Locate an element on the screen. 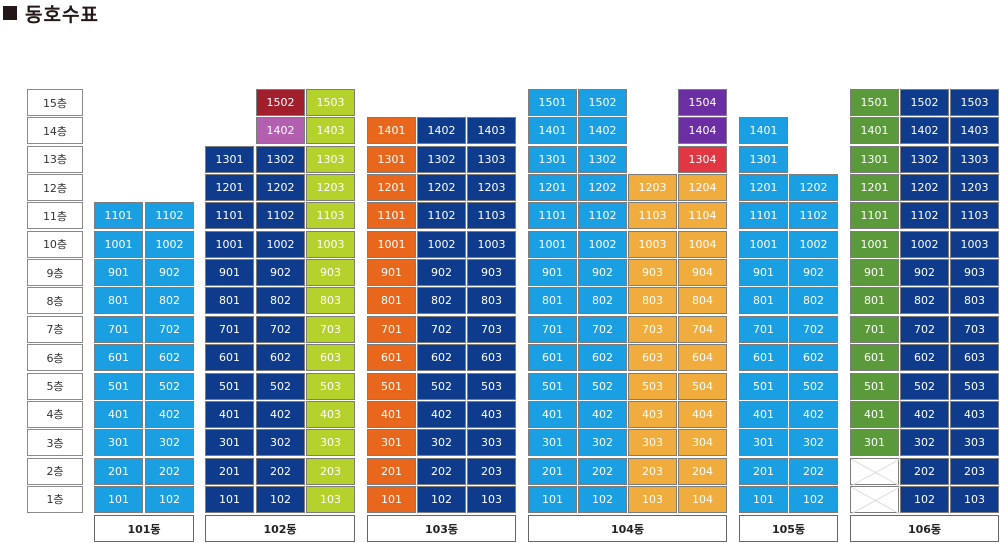 The image size is (1000, 543). unit-cell: 501 is located at coordinates (118, 386).